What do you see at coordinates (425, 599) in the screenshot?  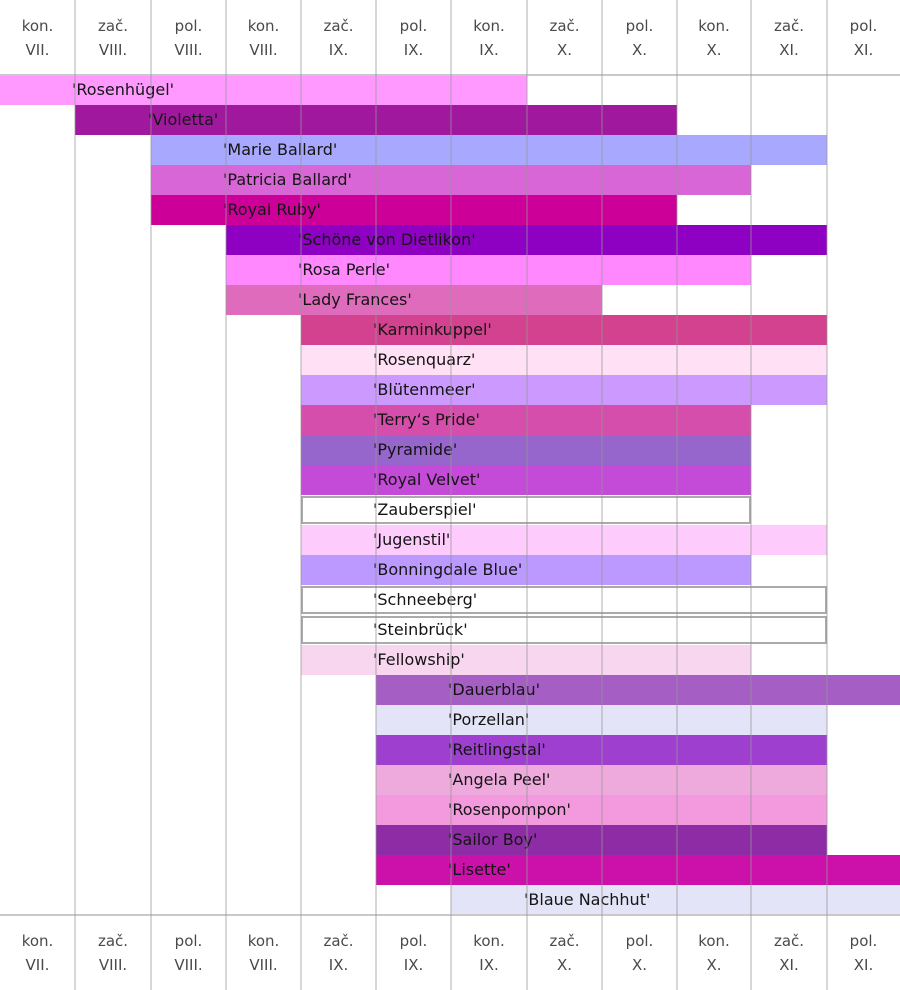 I see `variety-label: 'Schneeberg'` at bounding box center [425, 599].